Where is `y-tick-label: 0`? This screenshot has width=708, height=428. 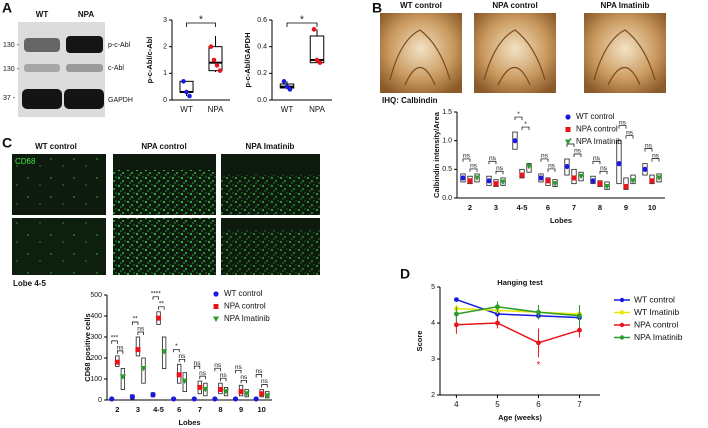
y-tick-label: 0 is located at coordinates (100, 400).